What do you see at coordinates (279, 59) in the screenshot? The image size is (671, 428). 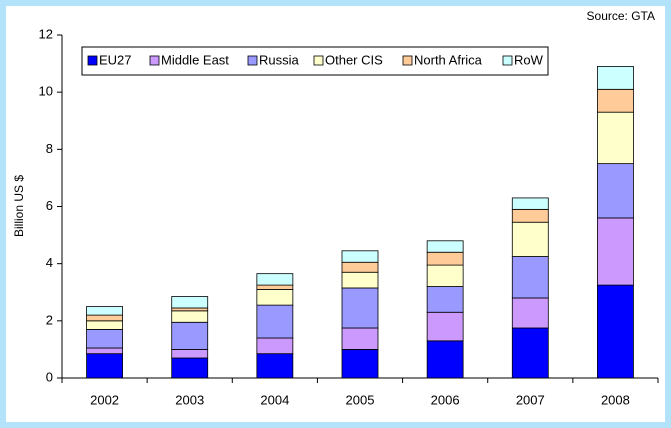 I see `legend-label: Russia` at bounding box center [279, 59].